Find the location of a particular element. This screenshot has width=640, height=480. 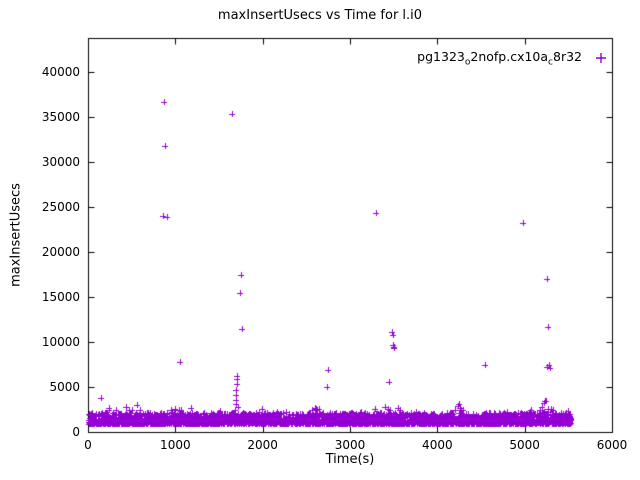

y-axis-label: maxInsertUsecs is located at coordinates (16, 235).